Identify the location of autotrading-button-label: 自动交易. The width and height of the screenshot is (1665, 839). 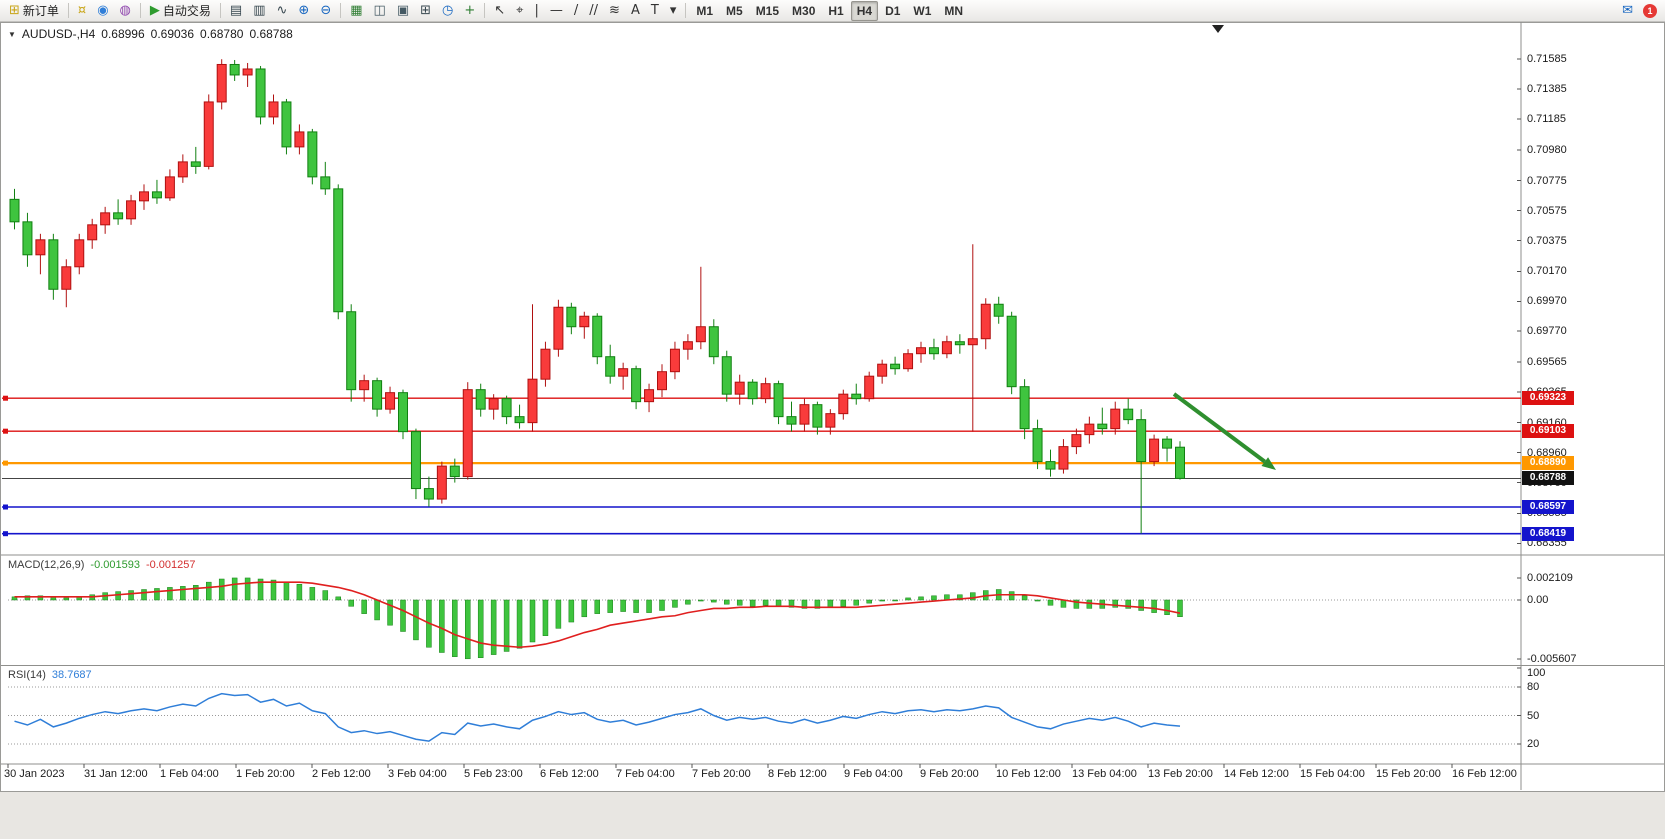
(186, 11).